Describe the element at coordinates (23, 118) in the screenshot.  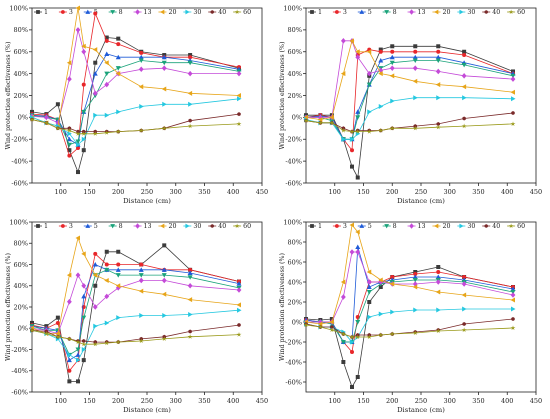
I see `y-tick-label: 0%` at that location.